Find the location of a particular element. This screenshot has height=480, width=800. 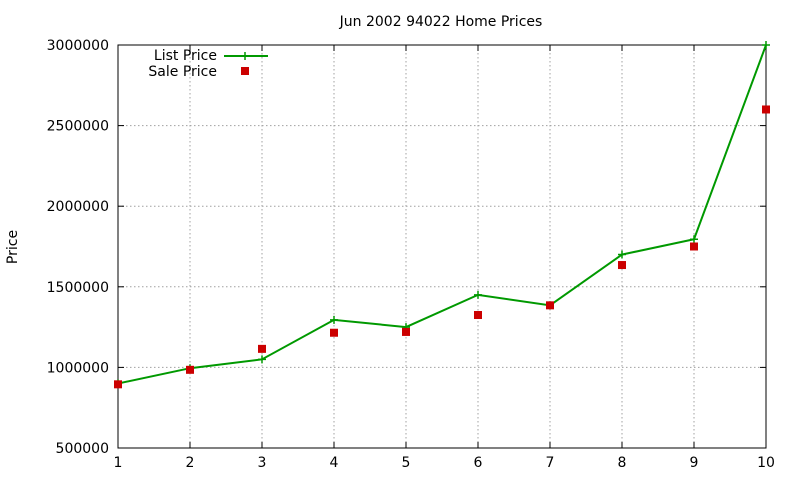

legend-label-list-price: List Price is located at coordinates (185, 56).